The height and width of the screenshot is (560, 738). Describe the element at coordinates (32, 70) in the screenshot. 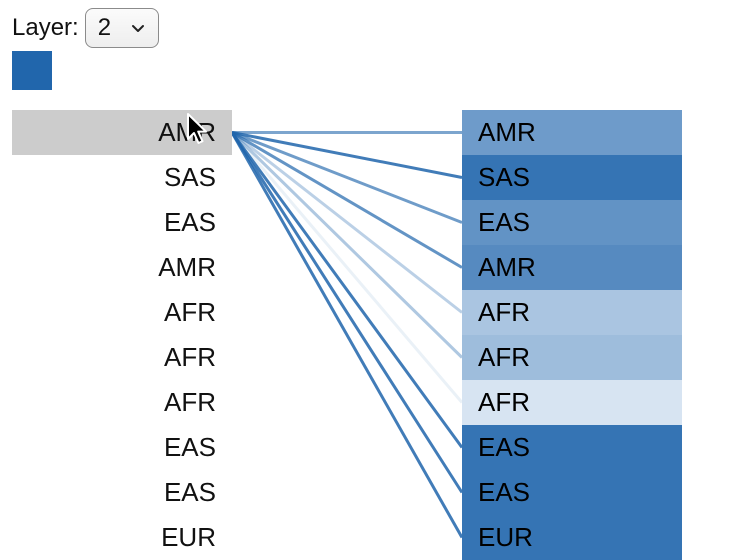

I see `head-color-swatch` at that location.